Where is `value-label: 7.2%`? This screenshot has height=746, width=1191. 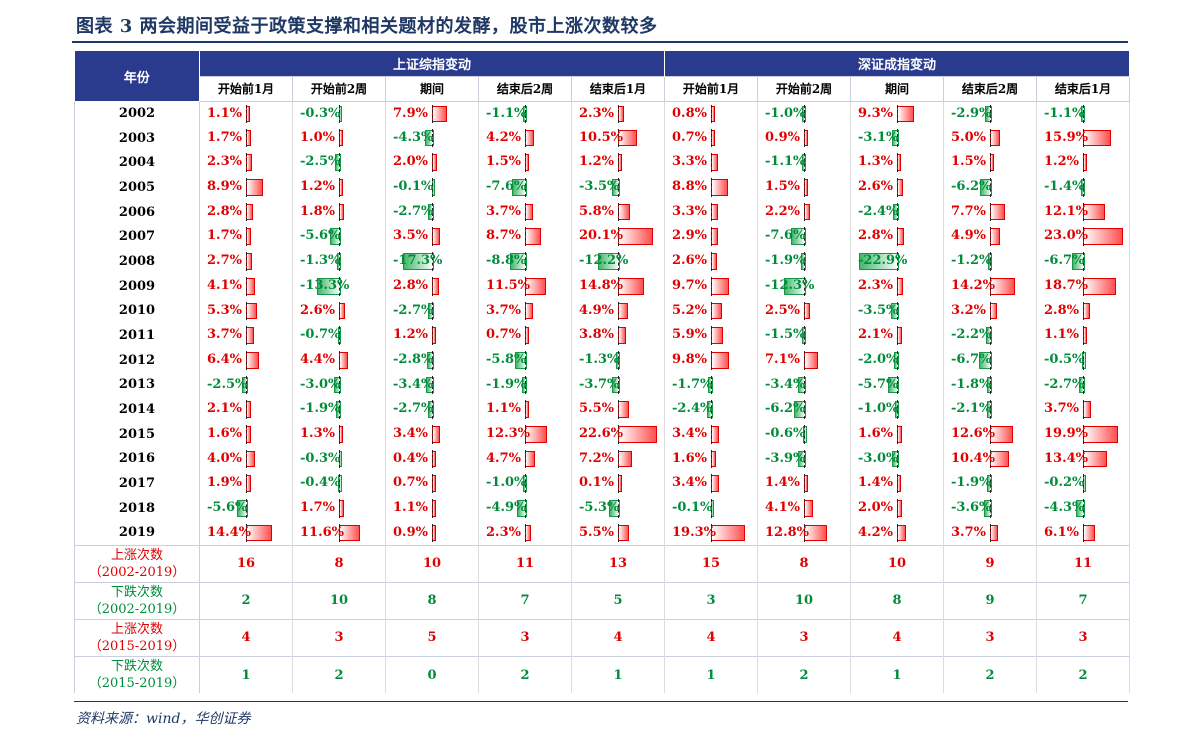 value-label: 7.2% is located at coordinates (596, 458).